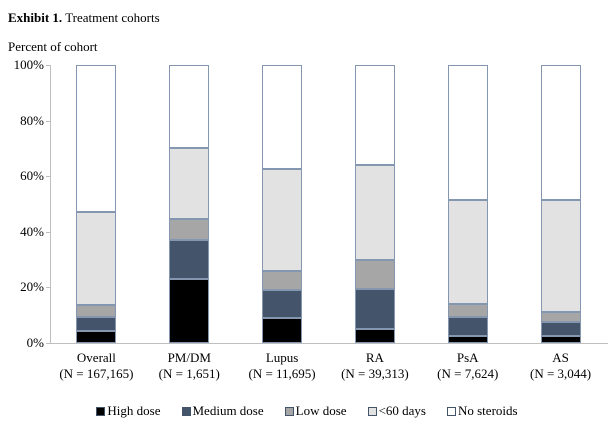 This screenshot has height=430, width=614. I want to click on category-name: PsA, so click(467, 357).